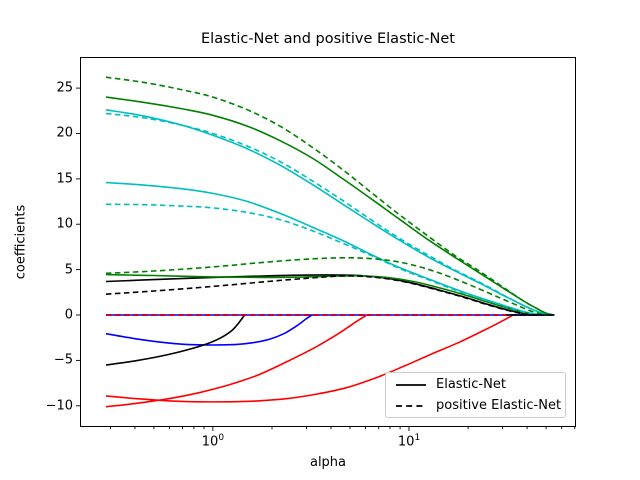  What do you see at coordinates (59, 406) in the screenshot?
I see `y-tick-label--10: −10` at bounding box center [59, 406].